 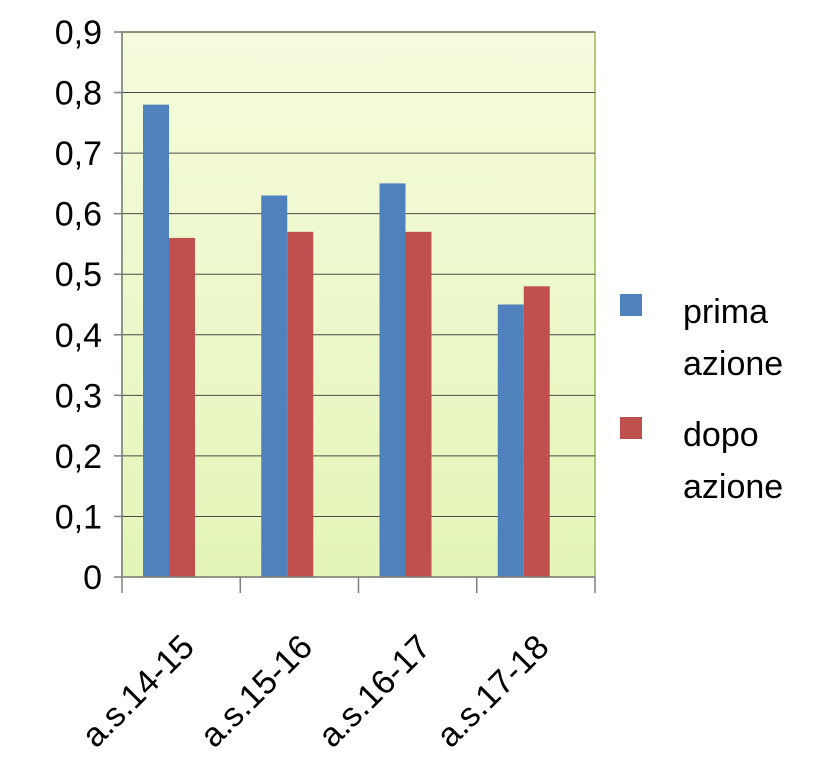 What do you see at coordinates (138, 691) in the screenshot?
I see `x-category-label: a.s.14-15` at bounding box center [138, 691].